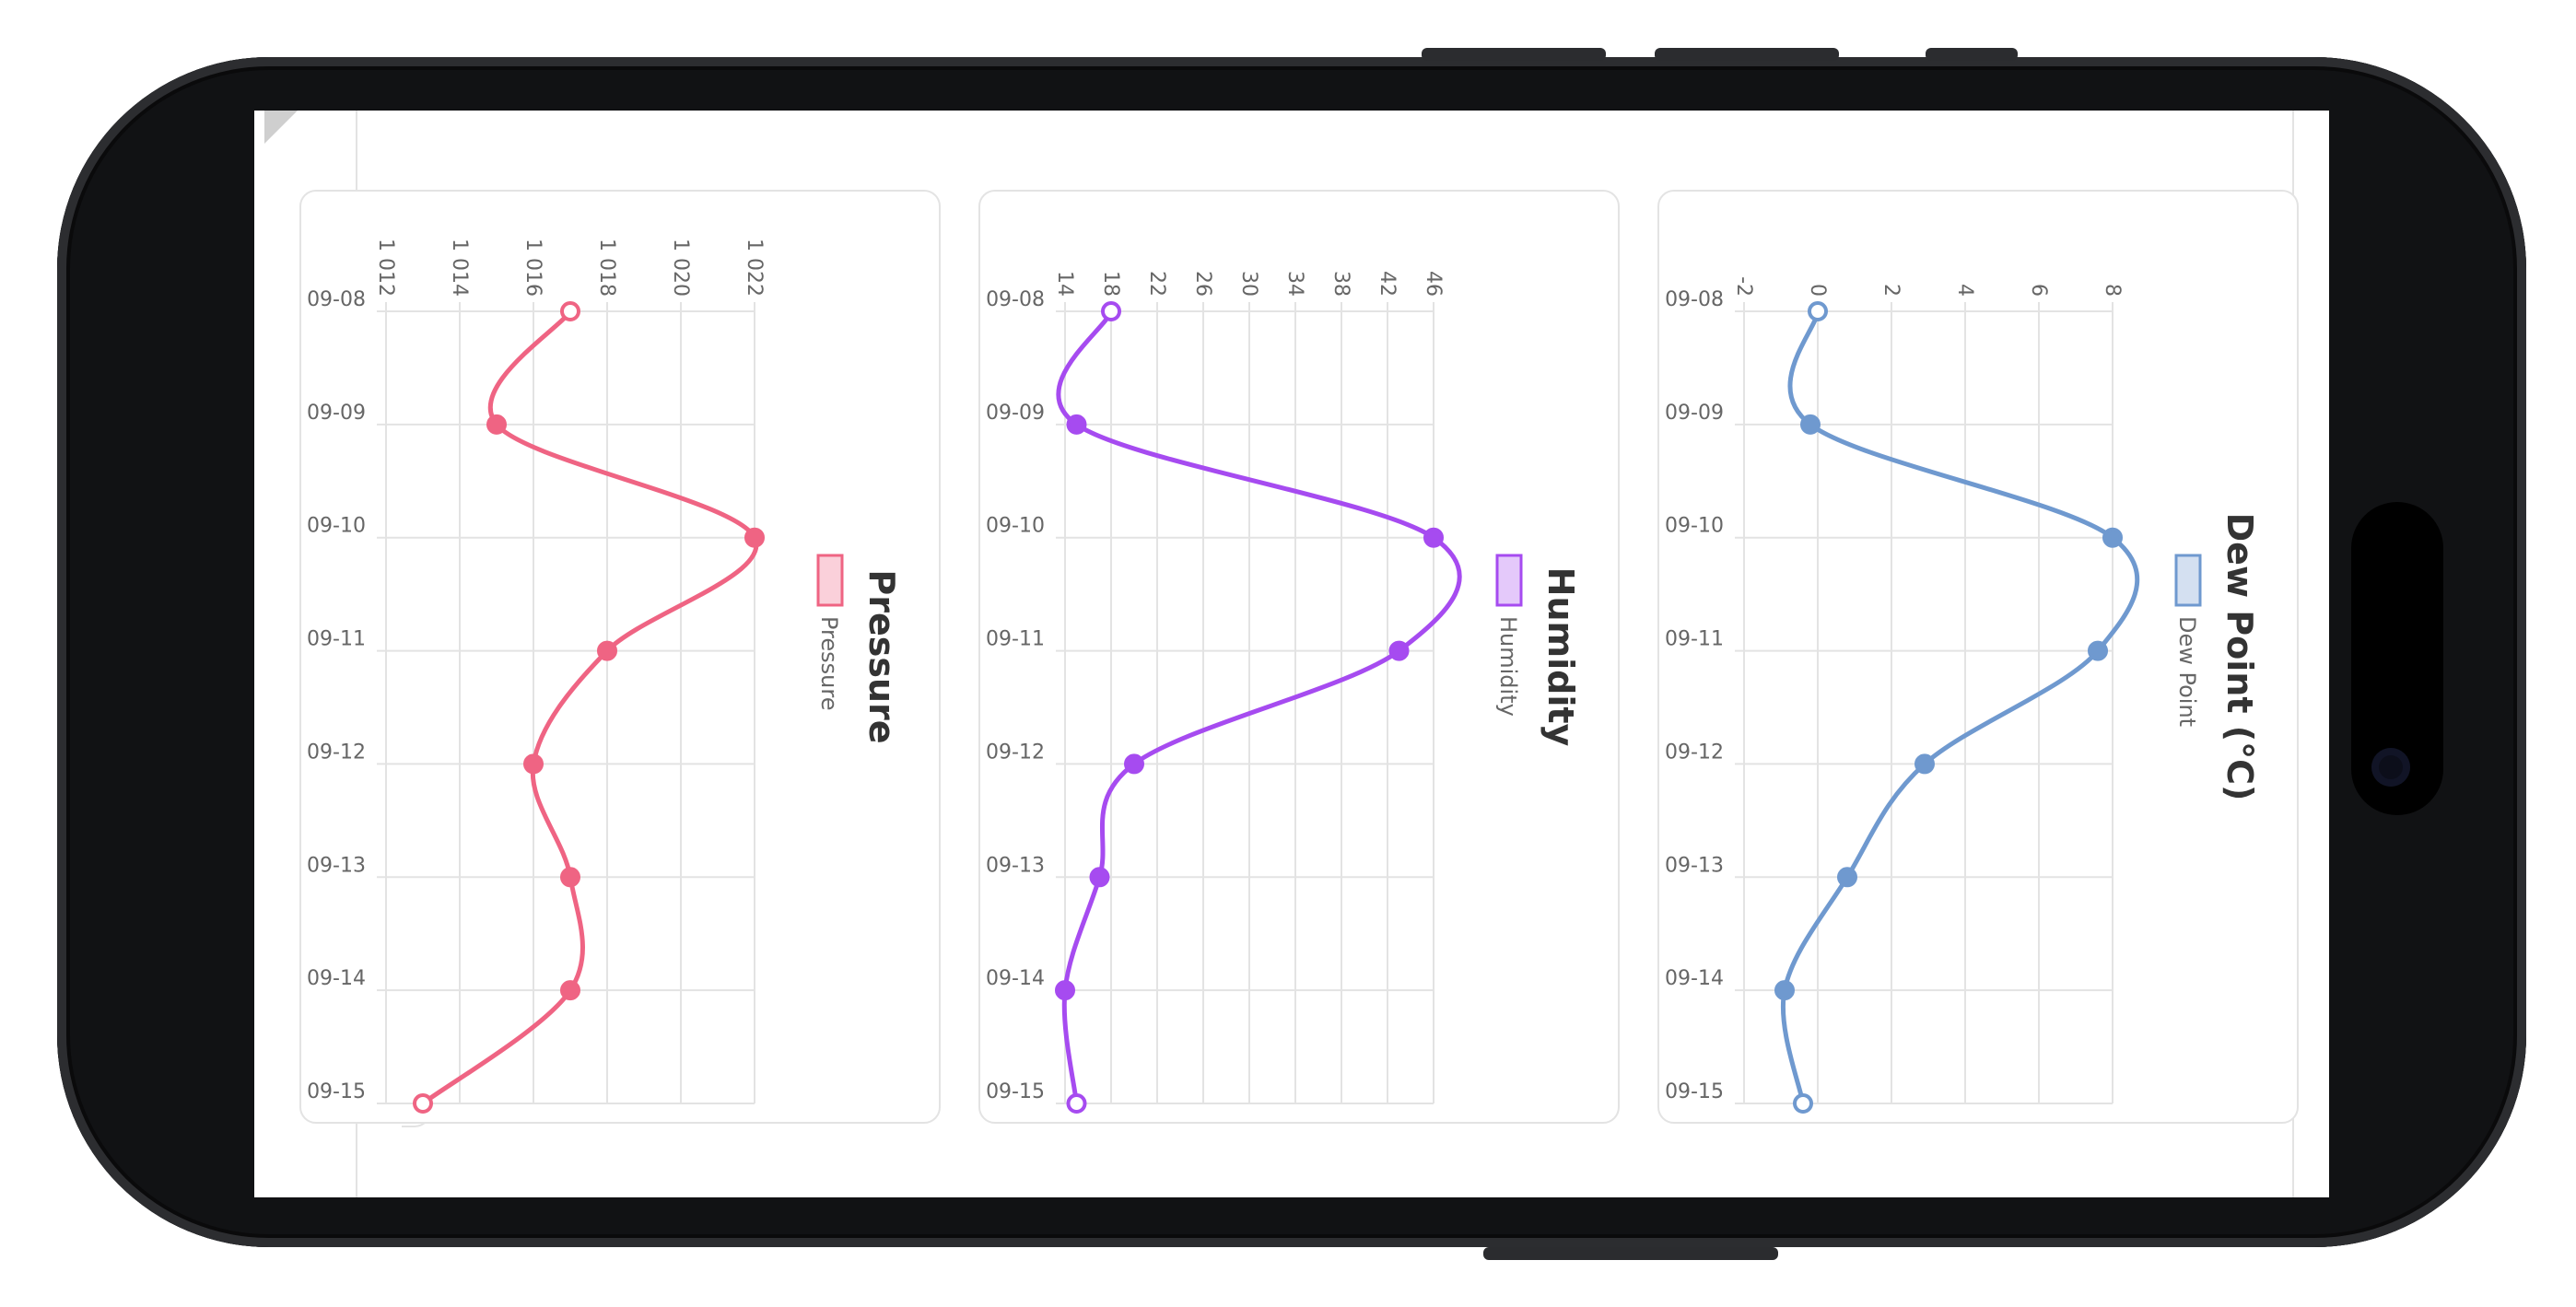  I want to click on pressure-series-line, so click(590, 707).